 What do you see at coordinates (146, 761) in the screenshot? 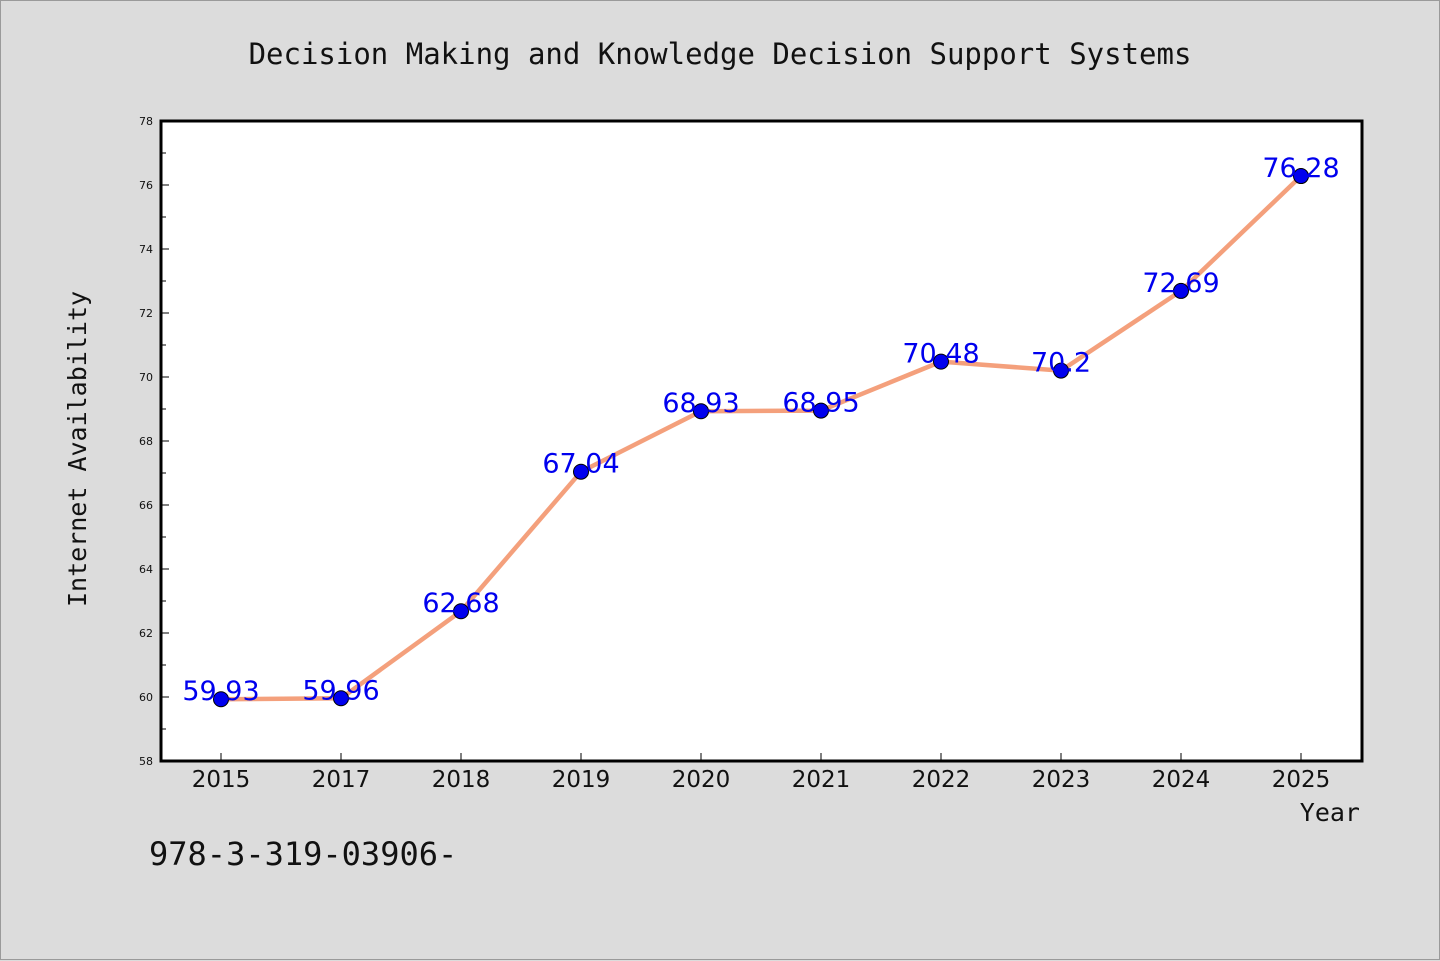
I see `y-tick-label: 58` at bounding box center [146, 761].